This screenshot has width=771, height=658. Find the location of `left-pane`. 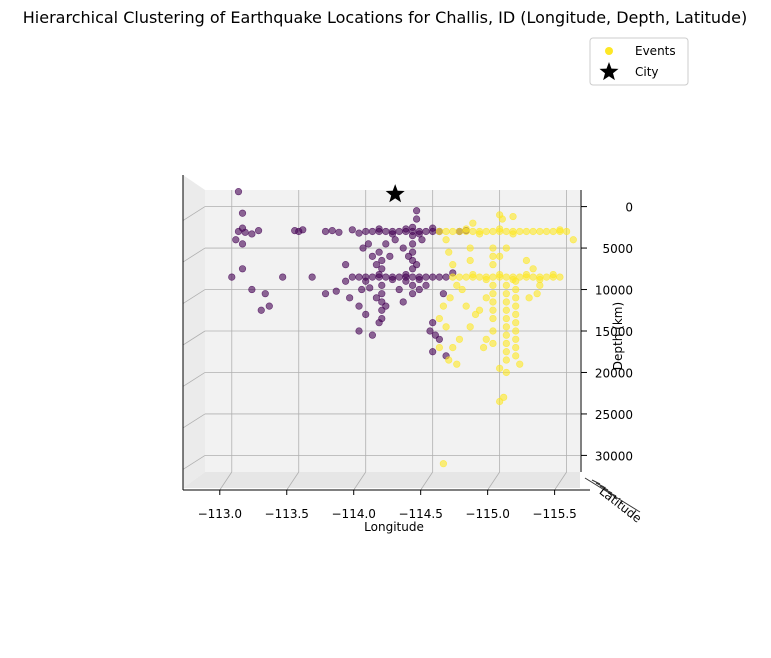

left-pane is located at coordinates (194, 331).